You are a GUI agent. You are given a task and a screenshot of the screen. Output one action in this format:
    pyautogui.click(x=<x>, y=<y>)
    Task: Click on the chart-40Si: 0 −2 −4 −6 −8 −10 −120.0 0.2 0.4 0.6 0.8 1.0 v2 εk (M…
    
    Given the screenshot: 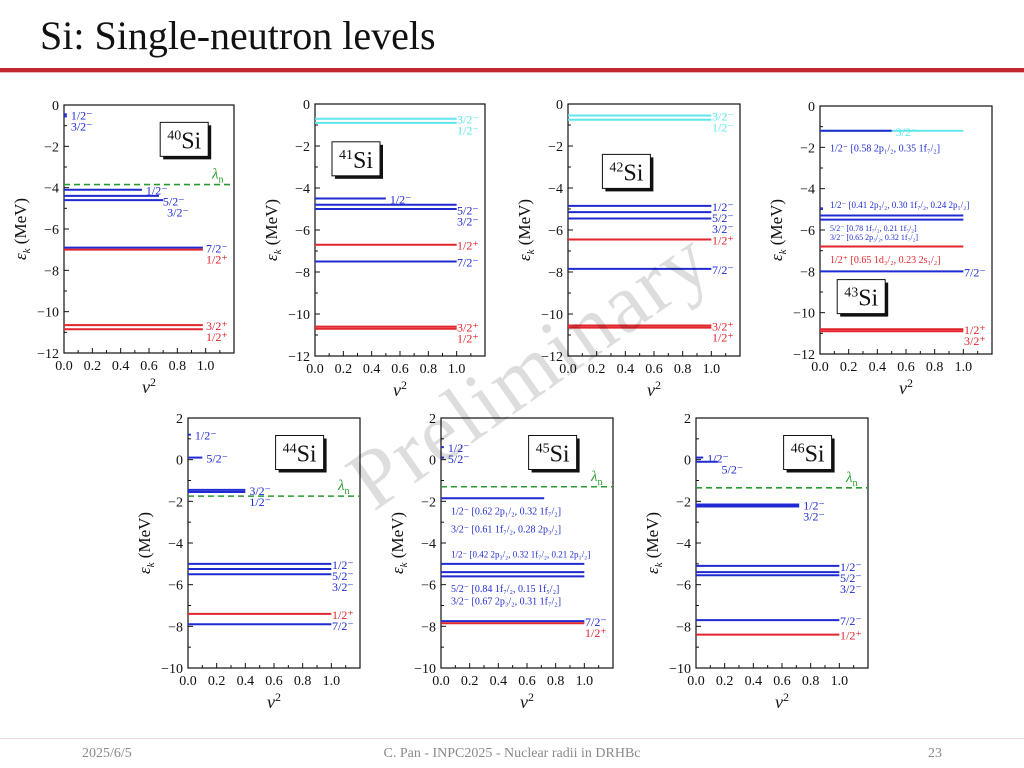 What is the action you would take?
    pyautogui.click(x=123, y=248)
    